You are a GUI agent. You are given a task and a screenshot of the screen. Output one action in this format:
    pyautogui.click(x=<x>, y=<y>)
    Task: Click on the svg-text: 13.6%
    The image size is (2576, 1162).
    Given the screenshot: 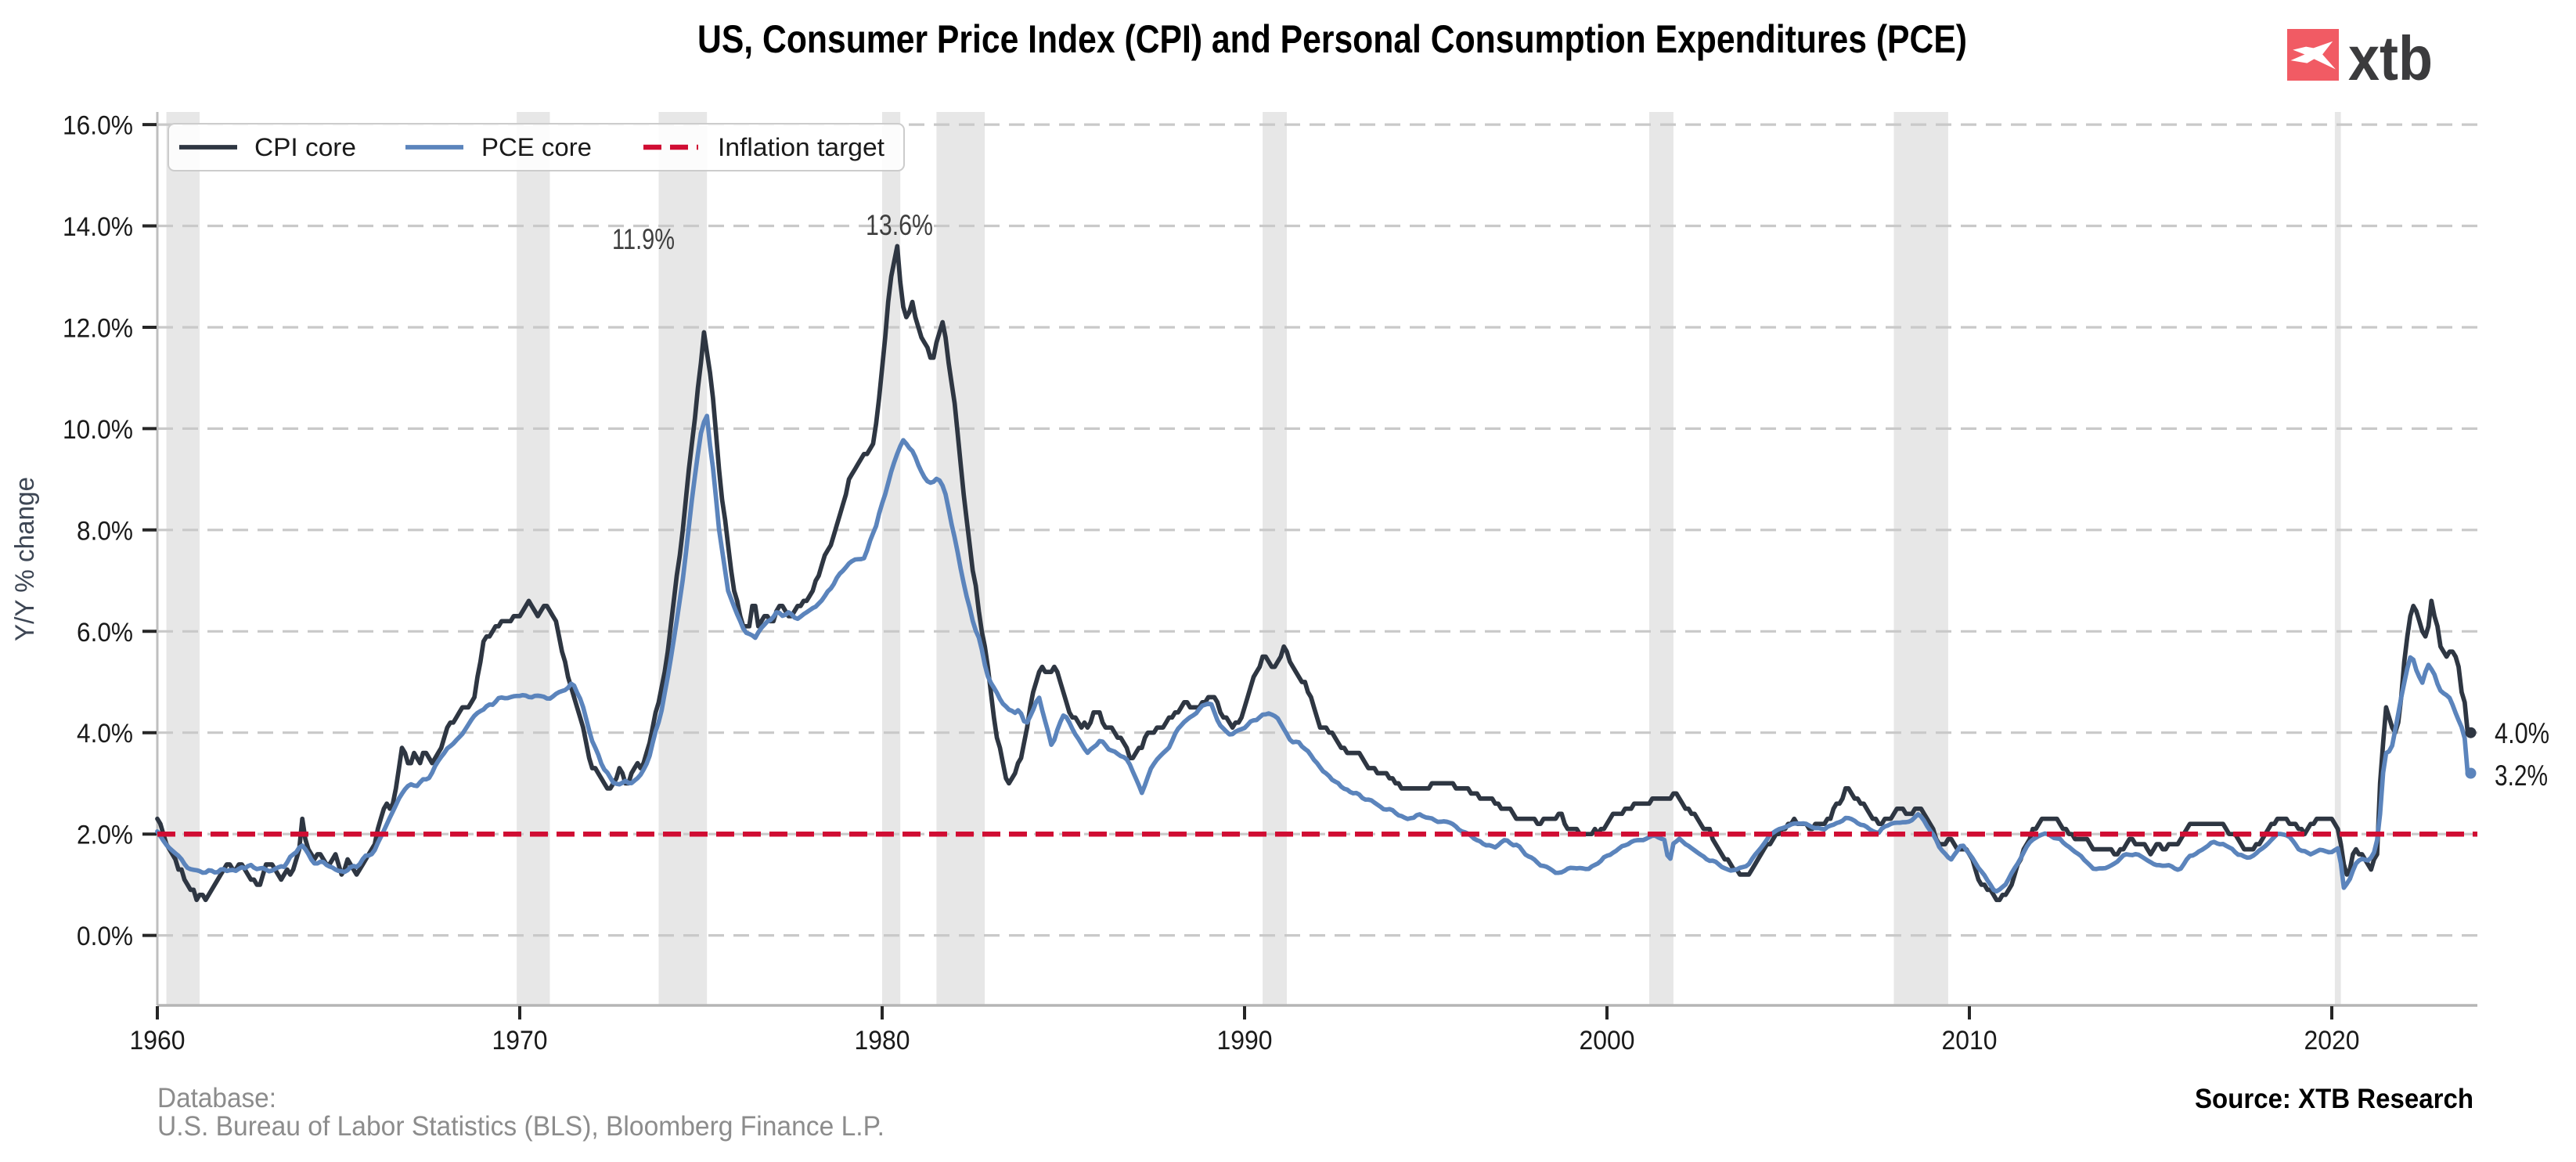 What is the action you would take?
    pyautogui.click(x=899, y=225)
    